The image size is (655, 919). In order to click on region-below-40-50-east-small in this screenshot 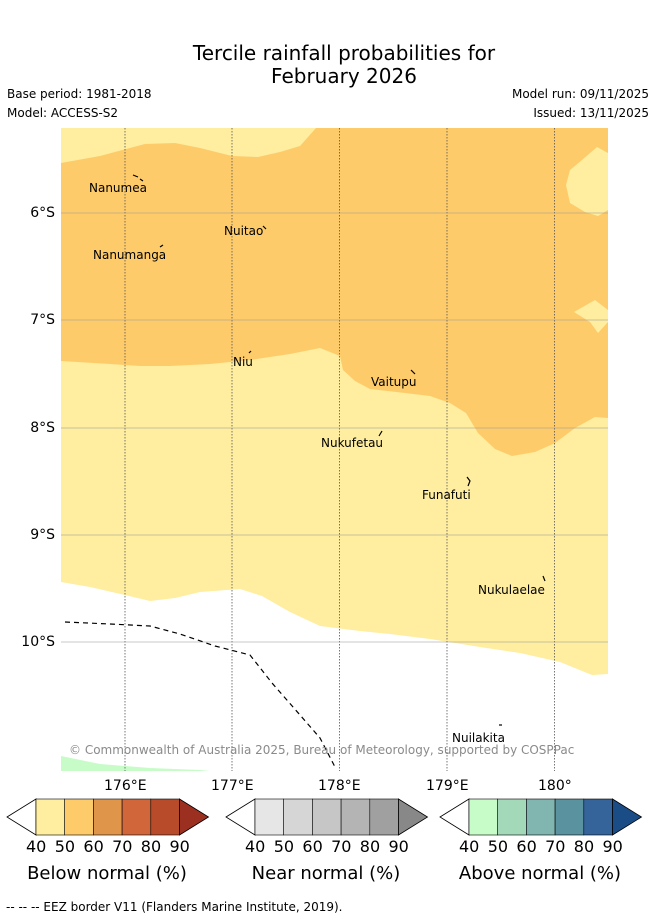, I will do `click(591, 316)`.